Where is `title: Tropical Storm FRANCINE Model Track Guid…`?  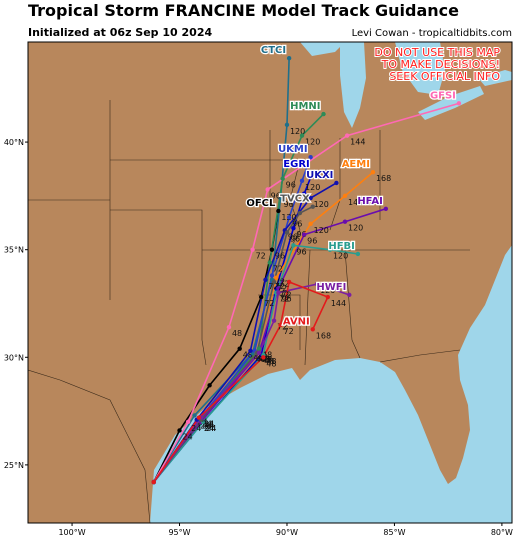
title: Tropical Storm FRANCINE Model Track Guid… is located at coordinates (243, 10).